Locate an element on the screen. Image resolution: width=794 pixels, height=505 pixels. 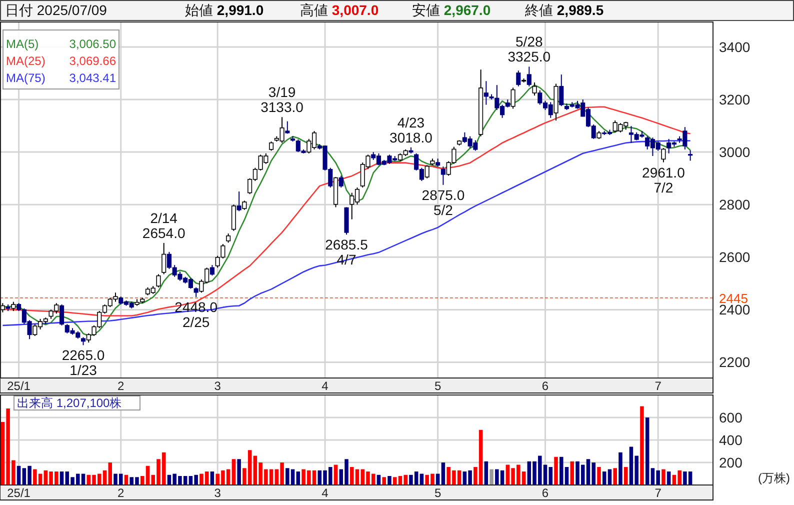
y-axis-title: (万株) is located at coordinates (774, 478).